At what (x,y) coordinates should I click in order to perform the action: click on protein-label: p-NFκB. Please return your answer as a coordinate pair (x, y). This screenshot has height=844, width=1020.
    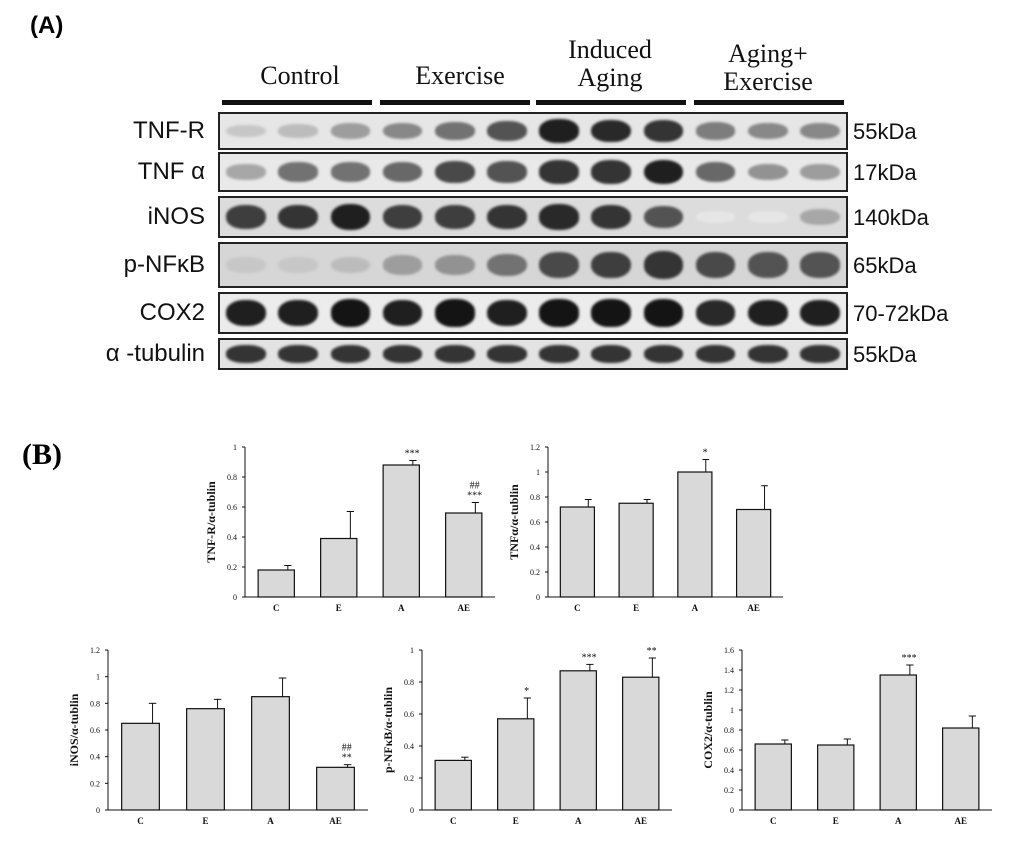
    Looking at the image, I should click on (164, 264).